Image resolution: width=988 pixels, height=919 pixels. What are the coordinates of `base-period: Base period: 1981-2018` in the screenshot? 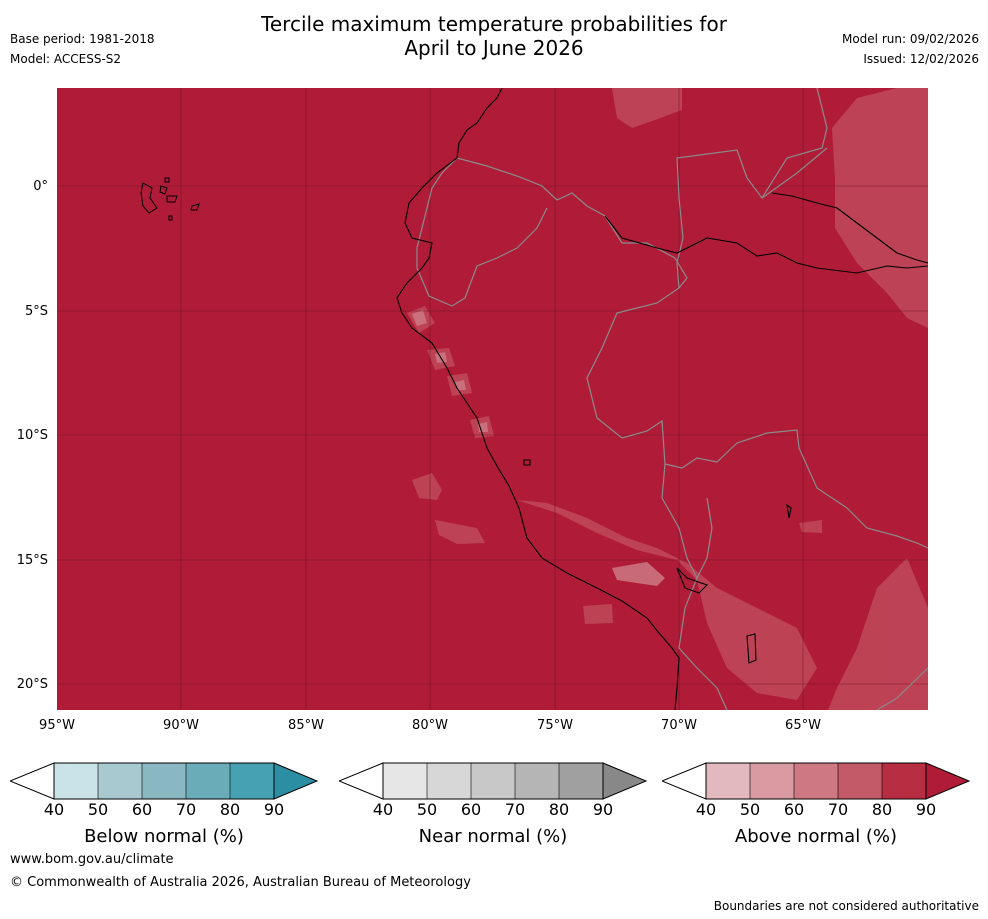 It's located at (82, 39).